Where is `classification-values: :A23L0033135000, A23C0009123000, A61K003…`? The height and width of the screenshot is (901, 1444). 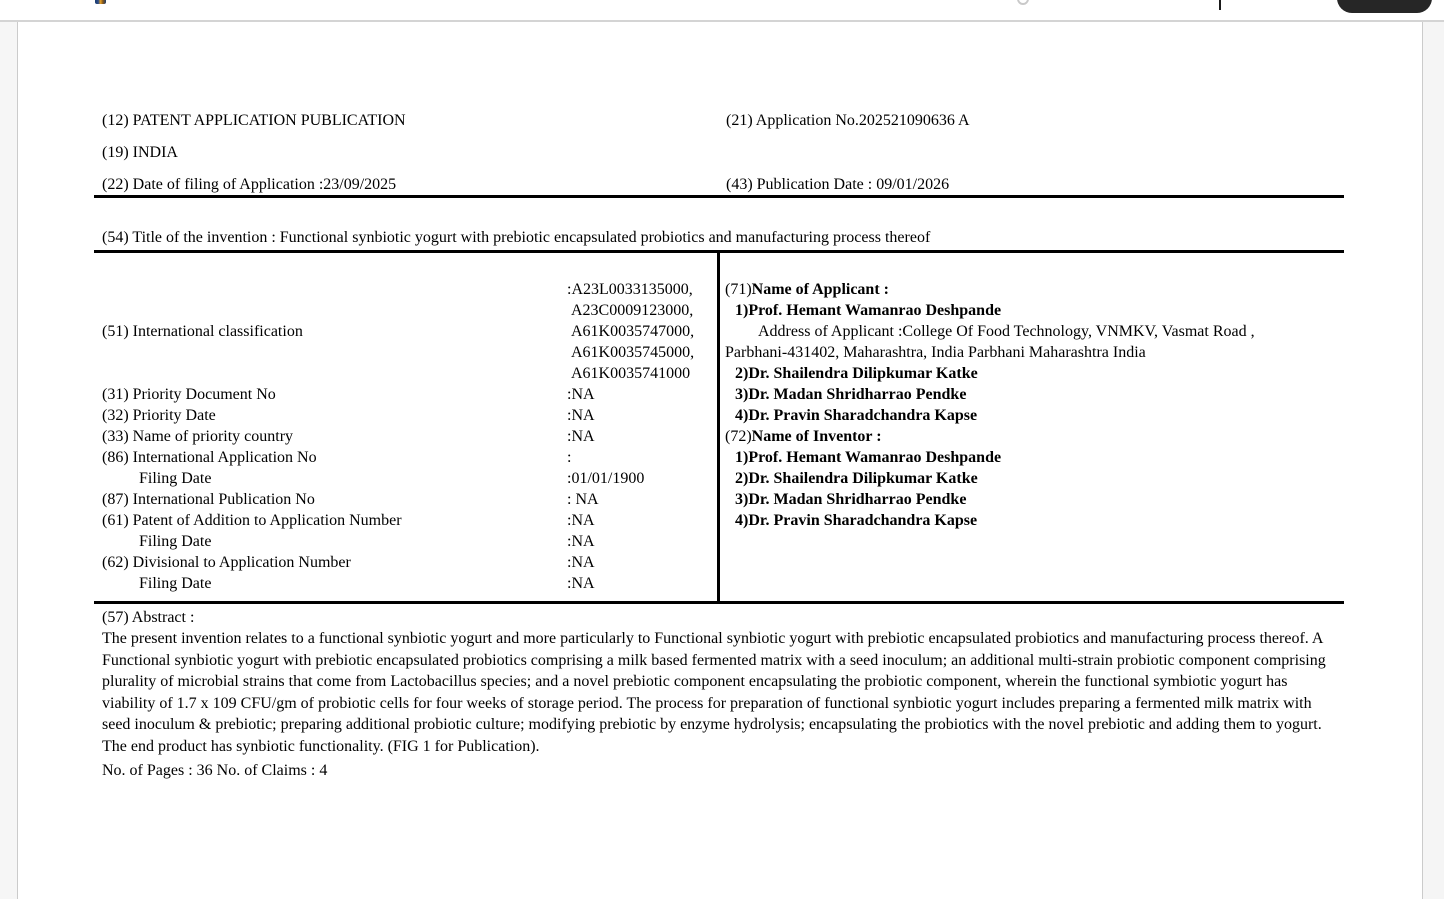
classification-values: :A23L0033135000, A23C0009123000, A61K003… is located at coordinates (631, 331).